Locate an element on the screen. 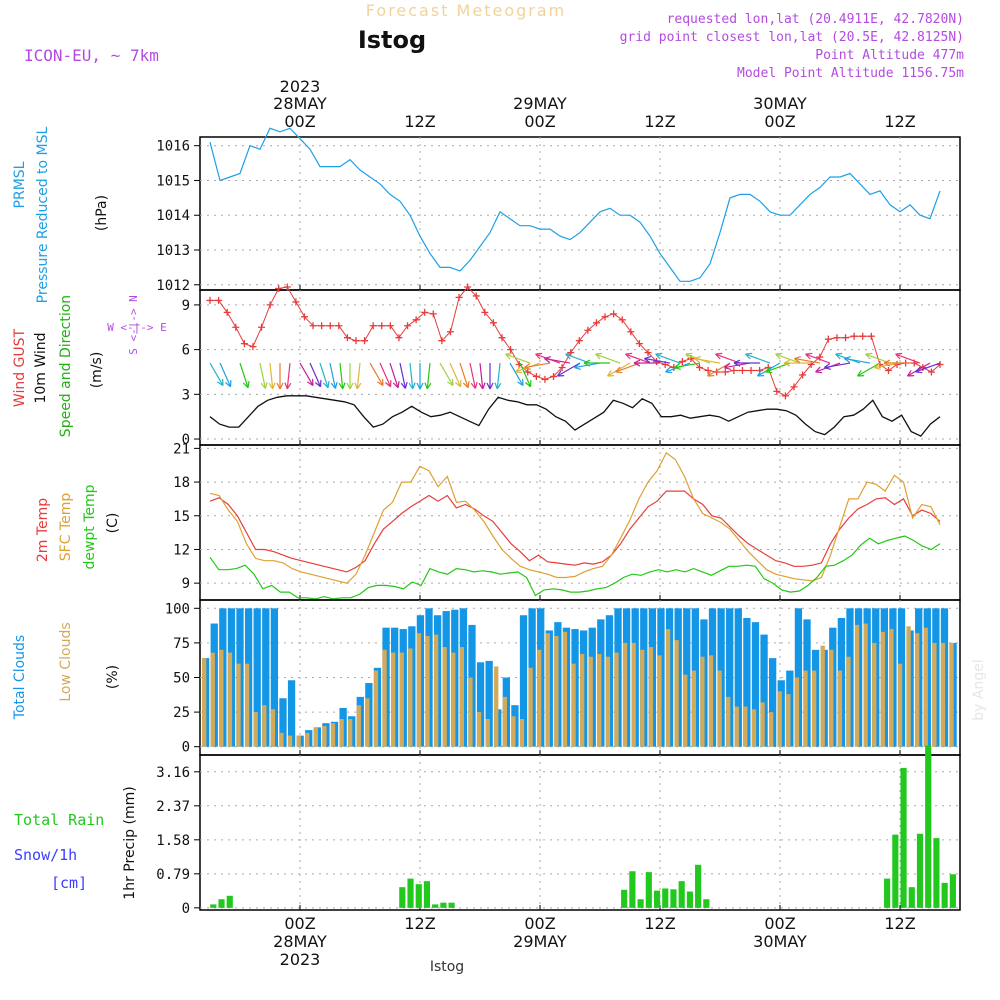  compass-we: W <-|-> E is located at coordinates (137, 327).